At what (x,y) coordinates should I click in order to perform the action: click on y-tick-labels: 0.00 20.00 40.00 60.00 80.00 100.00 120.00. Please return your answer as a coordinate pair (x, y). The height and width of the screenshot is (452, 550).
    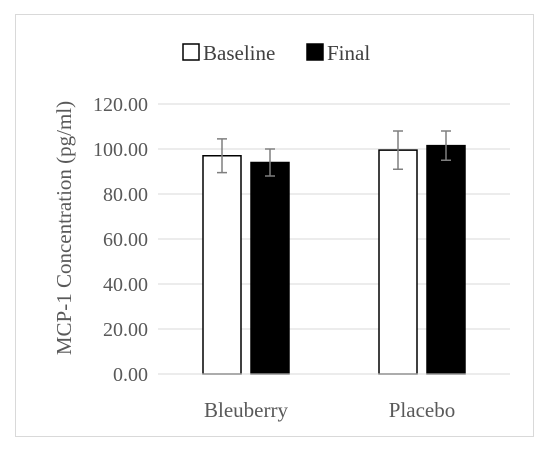
    Looking at the image, I should click on (120, 240).